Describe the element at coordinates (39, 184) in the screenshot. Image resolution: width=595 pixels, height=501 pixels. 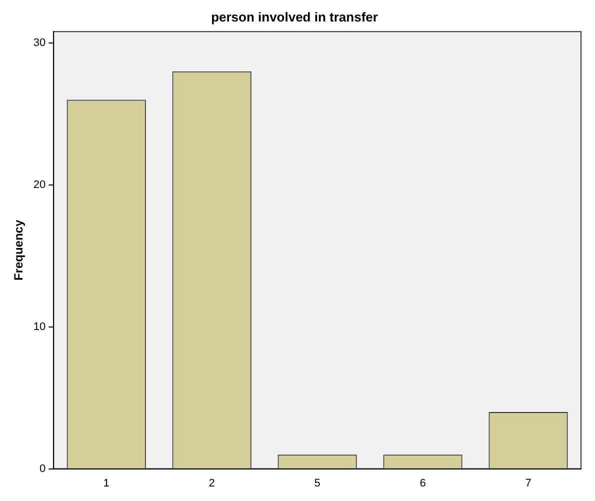
I see `y-tick-label: 20` at that location.